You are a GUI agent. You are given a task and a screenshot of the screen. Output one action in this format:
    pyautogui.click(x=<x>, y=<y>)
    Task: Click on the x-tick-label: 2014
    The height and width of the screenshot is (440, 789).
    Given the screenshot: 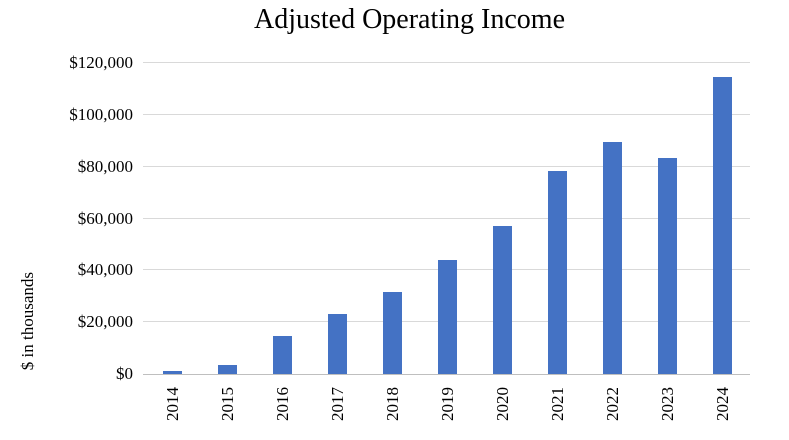 What is the action you would take?
    pyautogui.click(x=172, y=404)
    